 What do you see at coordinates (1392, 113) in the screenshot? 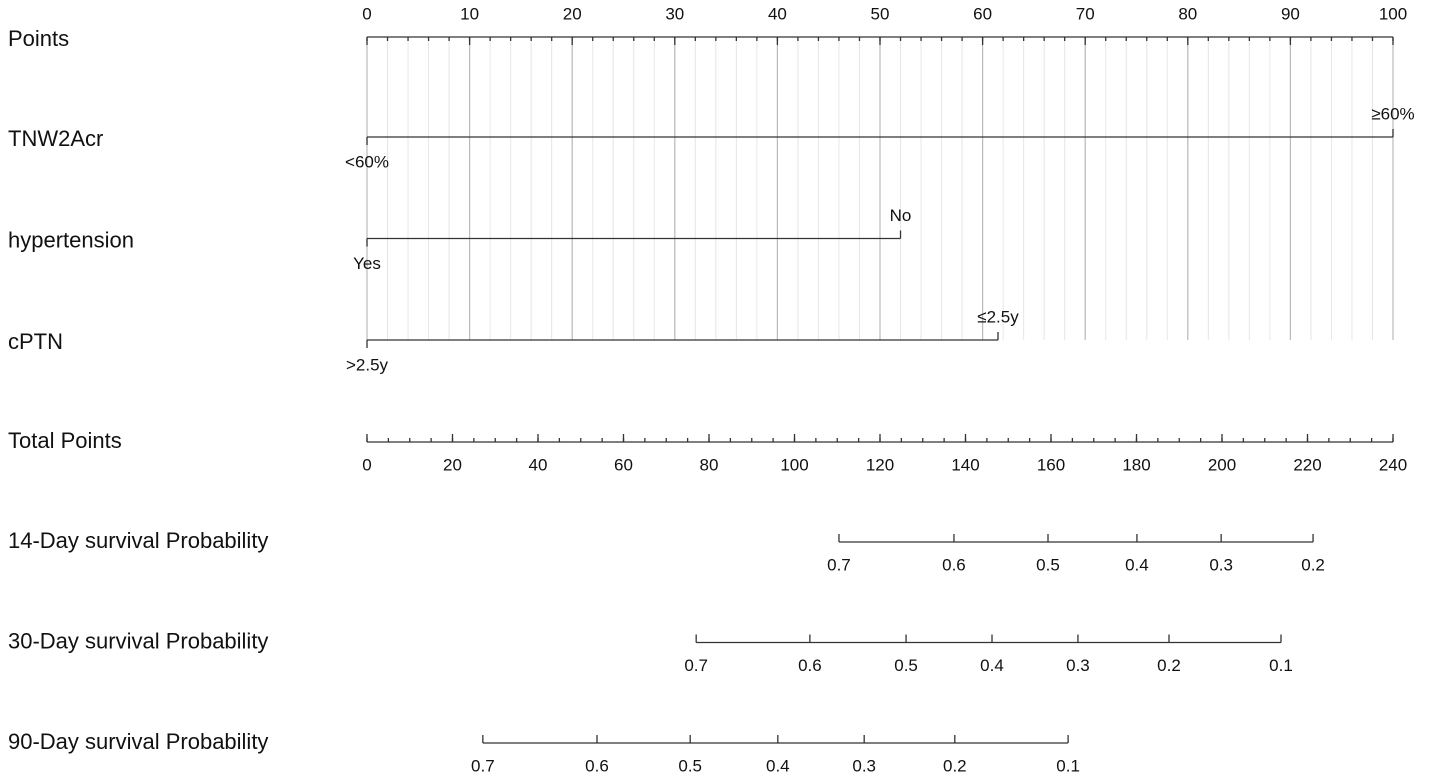
I see `level-label: ≥60%` at bounding box center [1392, 113].